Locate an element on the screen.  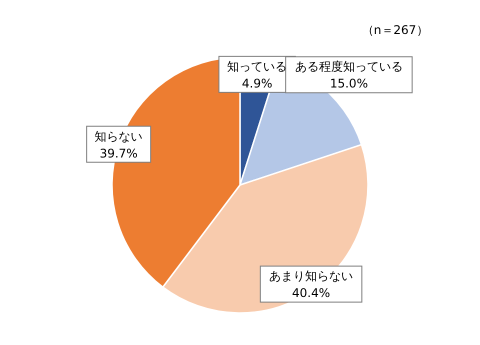
data-label: 40.4% is located at coordinates (311, 293).